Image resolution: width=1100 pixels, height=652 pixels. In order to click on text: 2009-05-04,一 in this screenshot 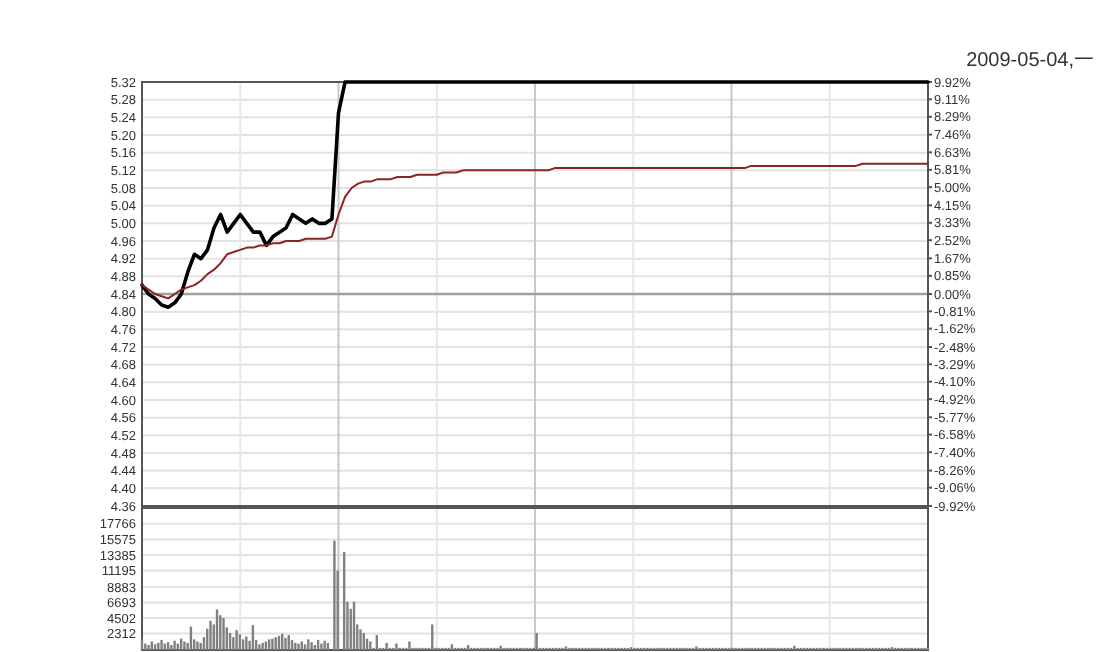, I will do `click(1030, 61)`.